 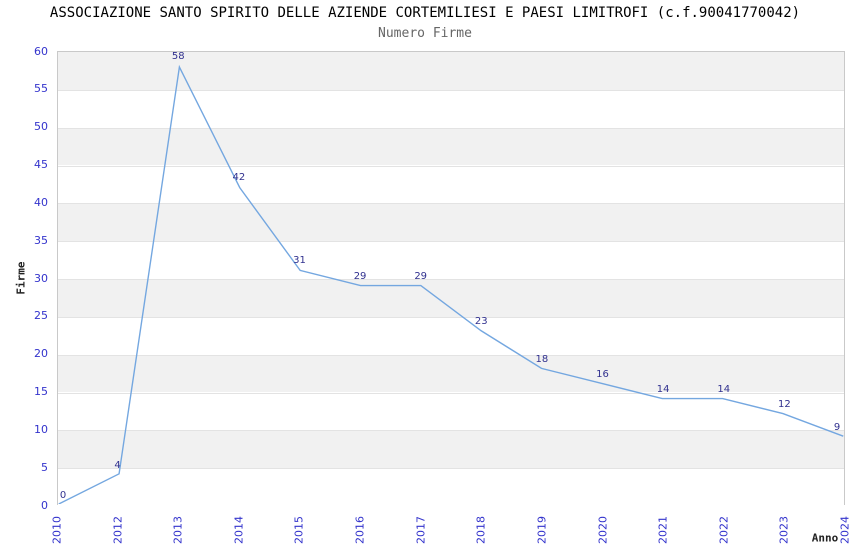 What do you see at coordinates (542, 530) in the screenshot?
I see `x-tick-label: 2019` at bounding box center [542, 530].